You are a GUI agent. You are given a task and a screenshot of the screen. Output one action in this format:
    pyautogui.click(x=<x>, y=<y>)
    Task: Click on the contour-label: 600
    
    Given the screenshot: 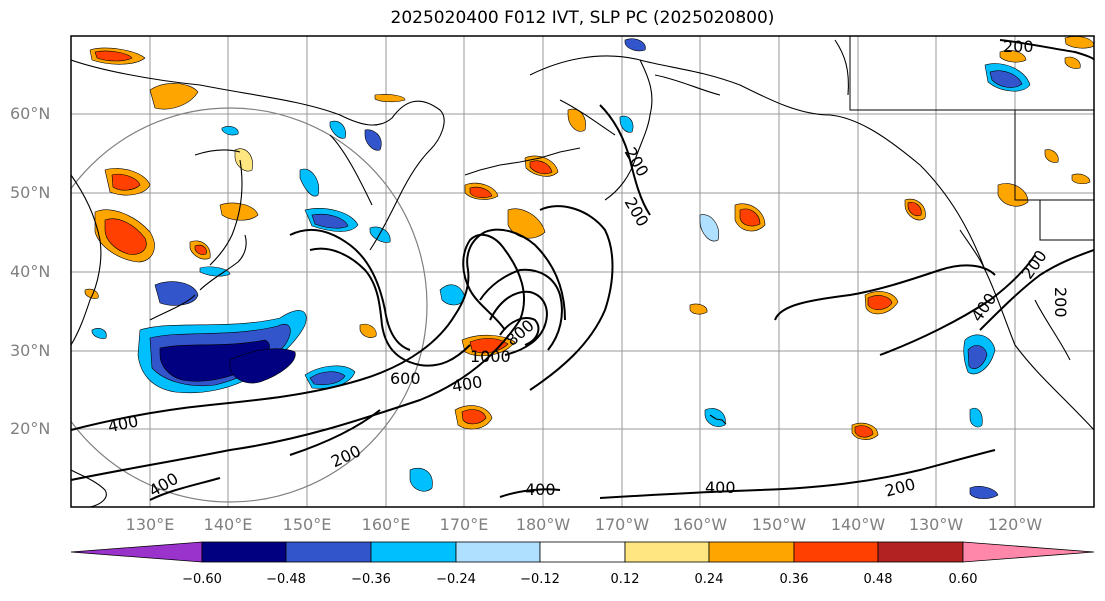 What is the action you would take?
    pyautogui.click(x=405, y=378)
    